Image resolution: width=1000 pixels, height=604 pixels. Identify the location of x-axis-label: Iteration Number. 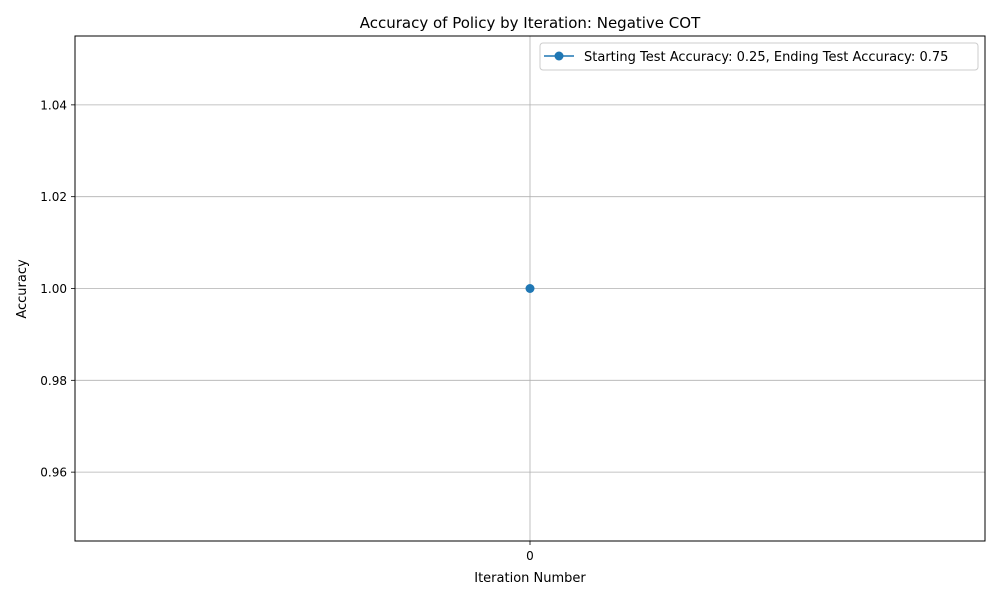
(530, 578).